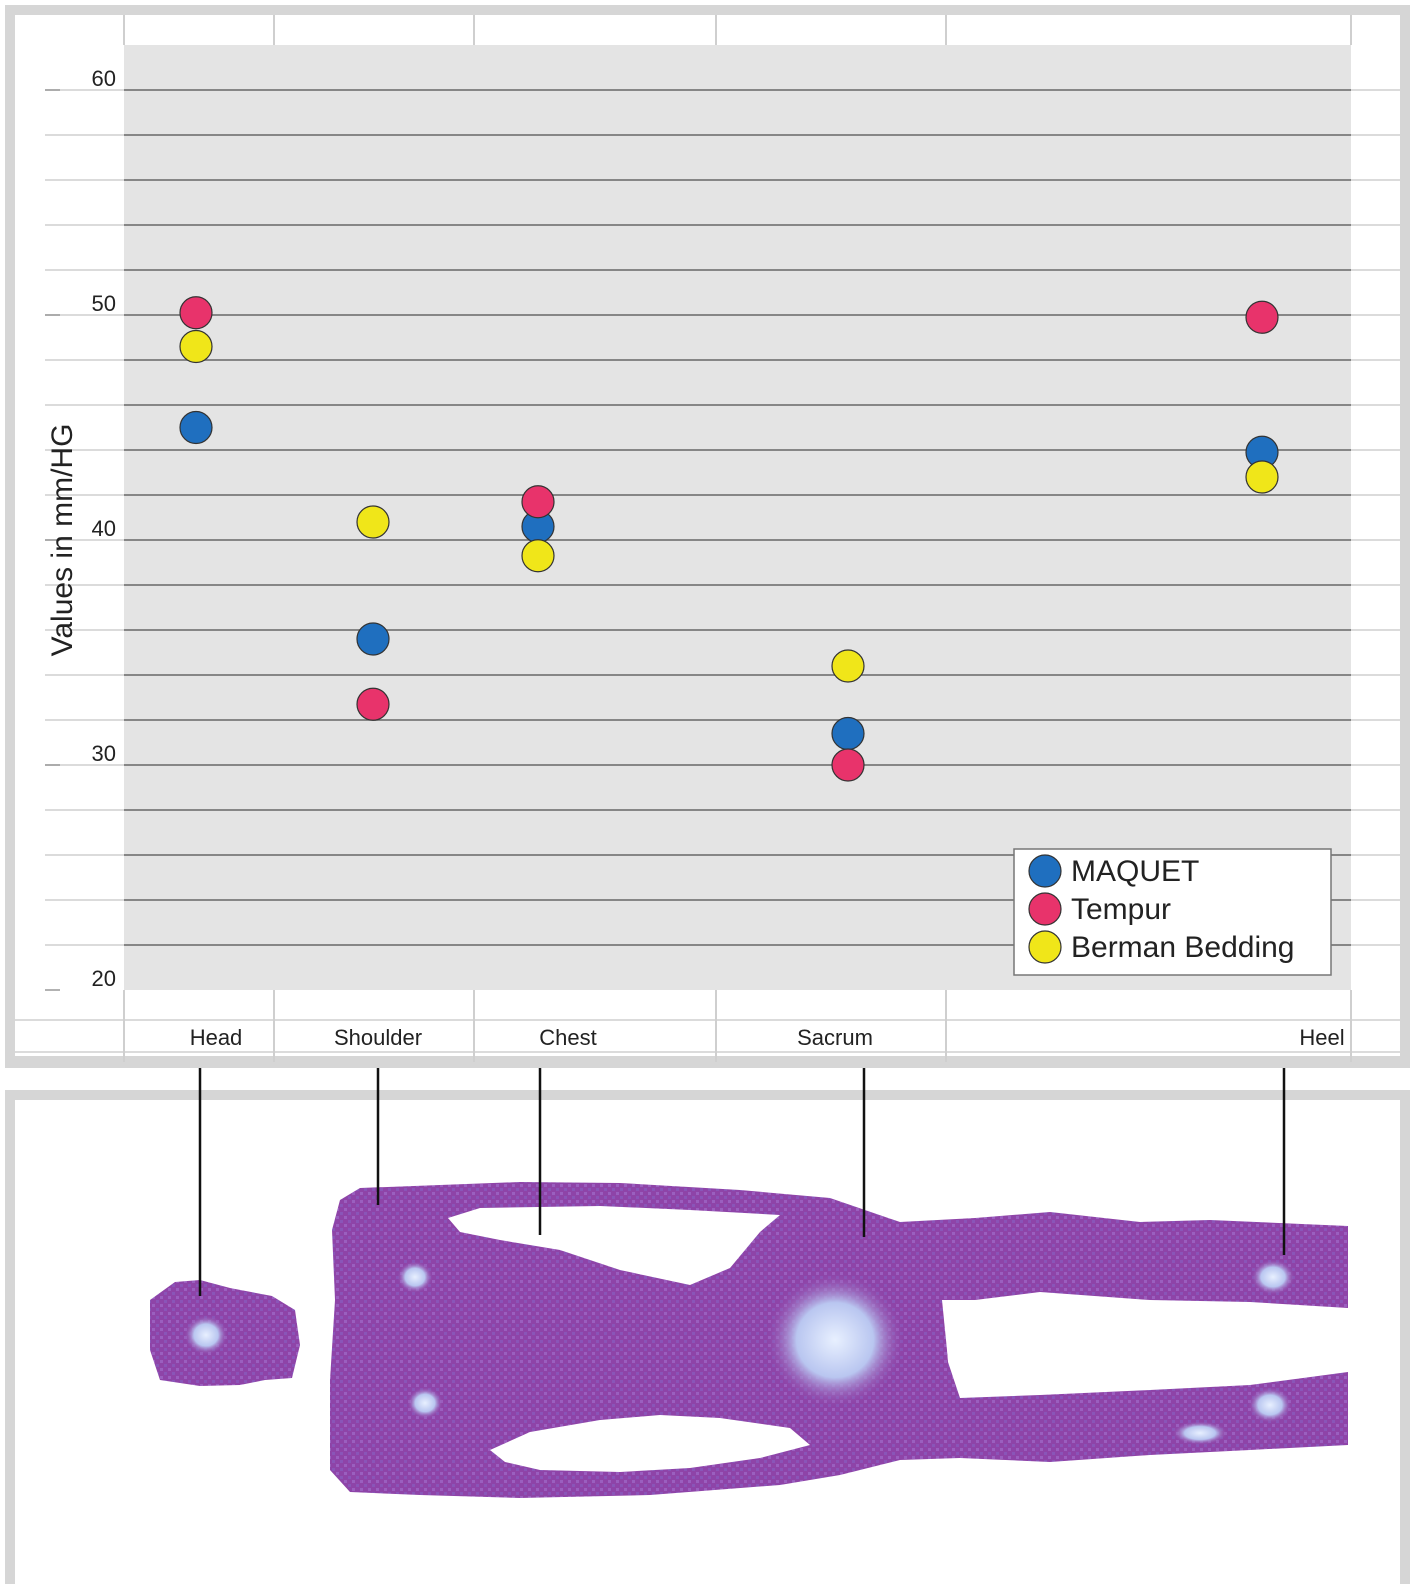 The image size is (1415, 1584). What do you see at coordinates (1135, 871) in the screenshot?
I see `legend-label: MAQUET` at bounding box center [1135, 871].